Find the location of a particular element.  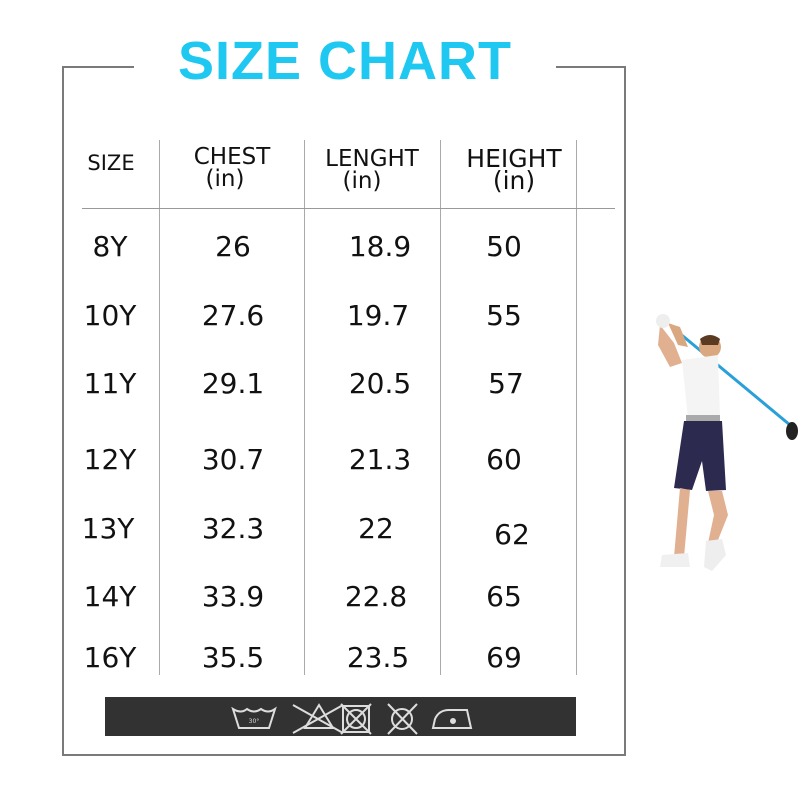

frame-right is located at coordinates (625, 411).